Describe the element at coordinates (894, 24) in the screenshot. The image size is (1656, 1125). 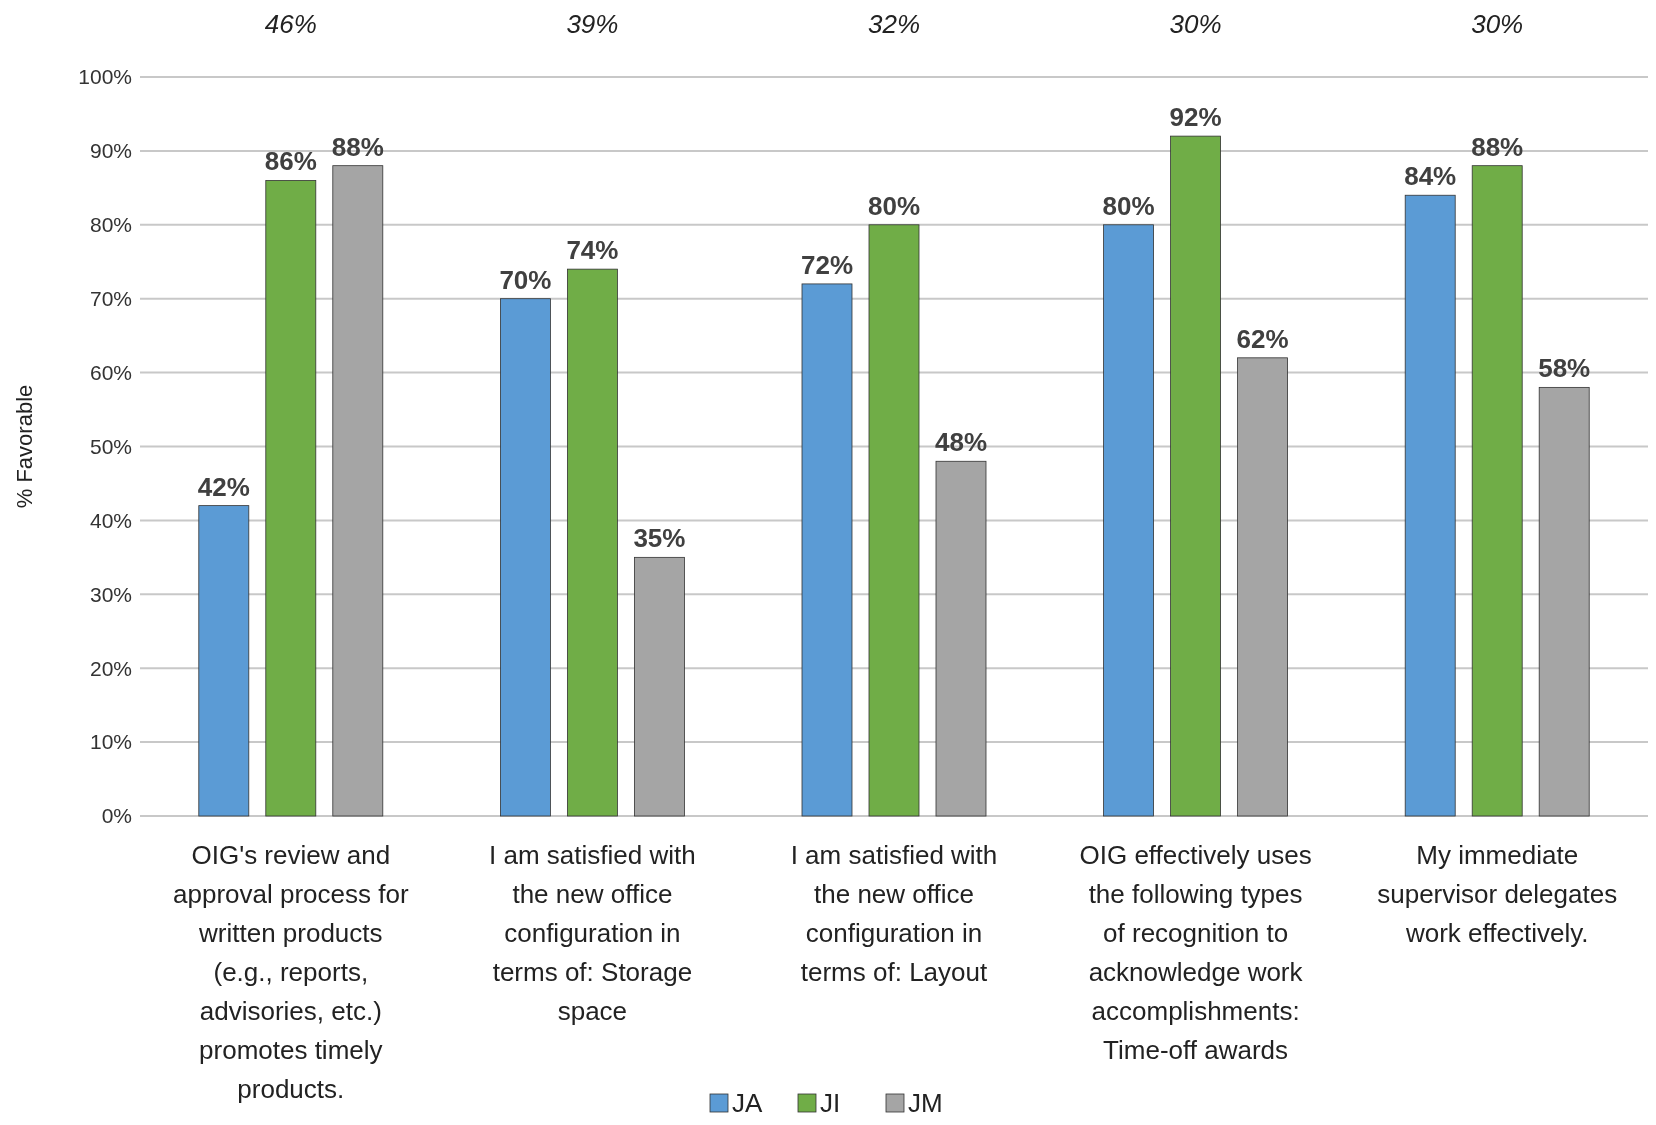
I see `text: 32%` at that location.